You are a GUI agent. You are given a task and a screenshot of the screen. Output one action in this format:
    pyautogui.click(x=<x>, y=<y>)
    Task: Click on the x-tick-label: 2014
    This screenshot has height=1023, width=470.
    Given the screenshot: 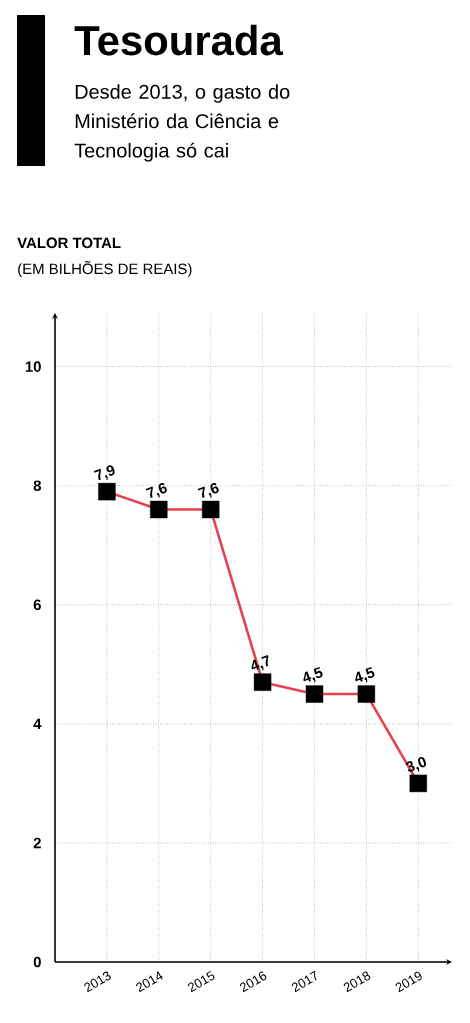 What is the action you would take?
    pyautogui.click(x=149, y=982)
    